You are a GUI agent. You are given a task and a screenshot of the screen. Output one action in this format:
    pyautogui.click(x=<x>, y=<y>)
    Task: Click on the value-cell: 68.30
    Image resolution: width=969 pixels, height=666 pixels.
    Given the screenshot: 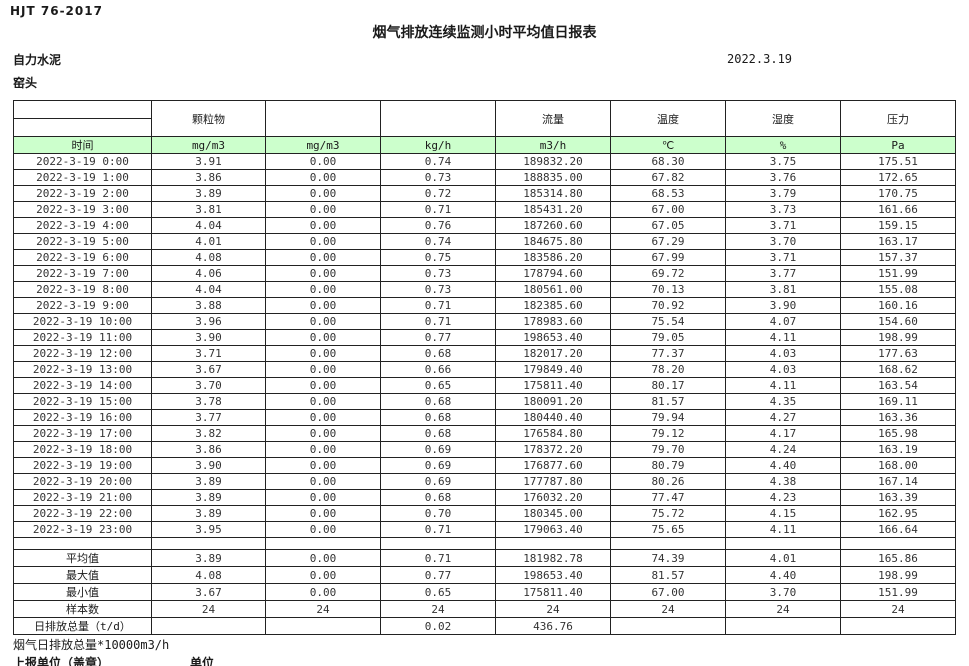 What is the action you would take?
    pyautogui.click(x=668, y=161)
    